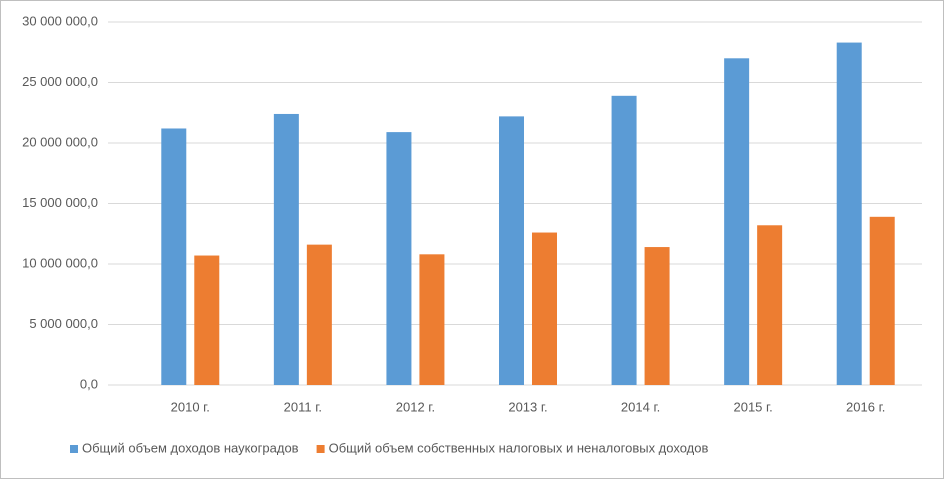 The height and width of the screenshot is (480, 945). What do you see at coordinates (527, 406) in the screenshot?
I see `x-tick-label: 2013 г.` at bounding box center [527, 406].